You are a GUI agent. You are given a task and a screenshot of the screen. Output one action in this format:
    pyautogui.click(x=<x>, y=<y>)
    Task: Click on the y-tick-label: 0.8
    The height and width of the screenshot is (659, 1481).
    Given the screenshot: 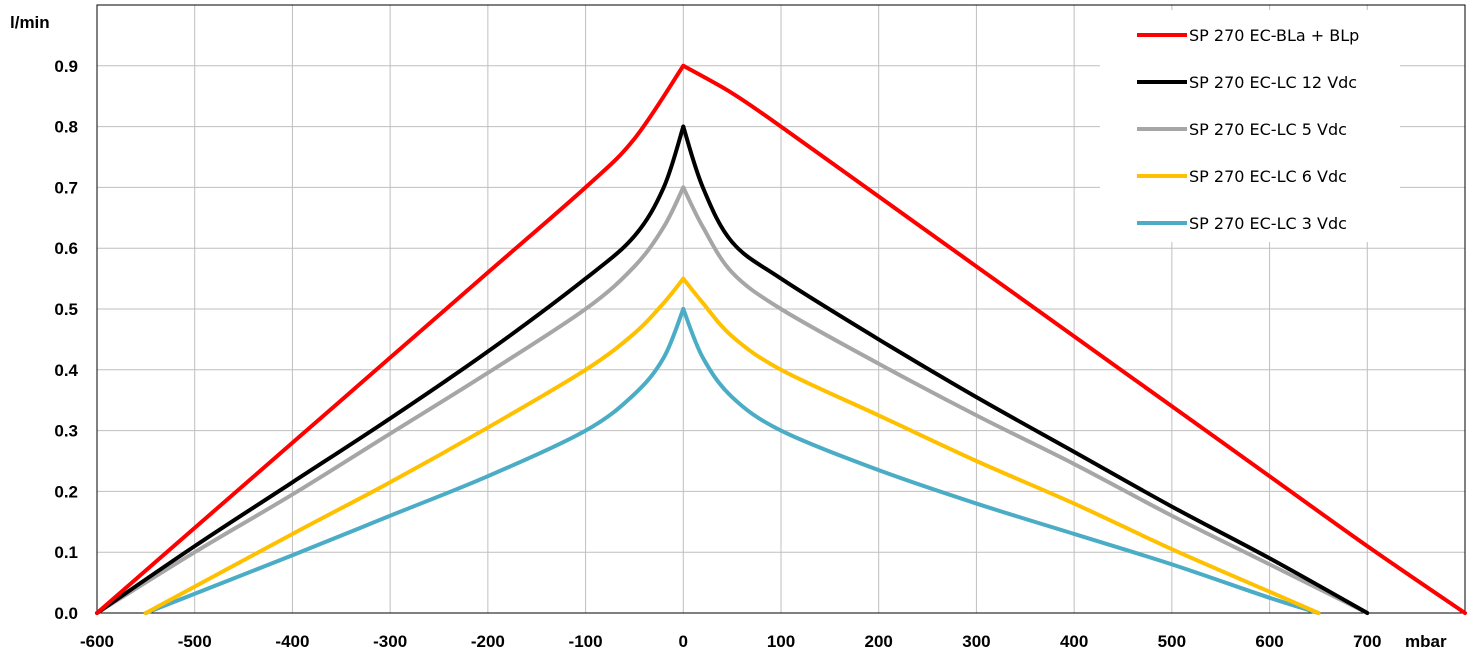 What is the action you would take?
    pyautogui.click(x=66, y=127)
    